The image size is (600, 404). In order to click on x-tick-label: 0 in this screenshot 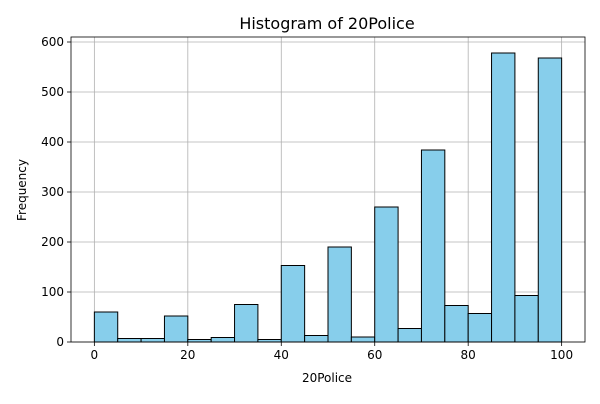, I will do `click(95, 355)`.